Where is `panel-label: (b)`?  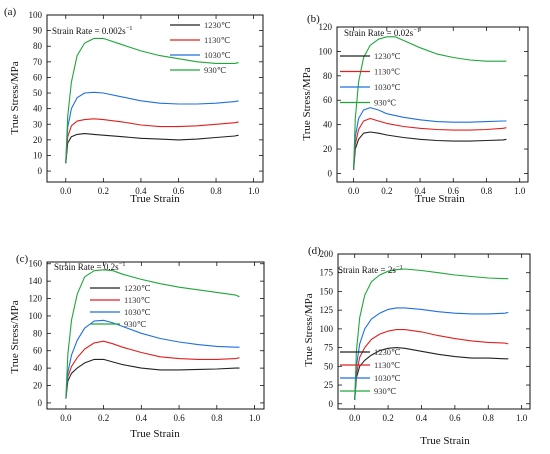
panel-label: (b) is located at coordinates (313, 19).